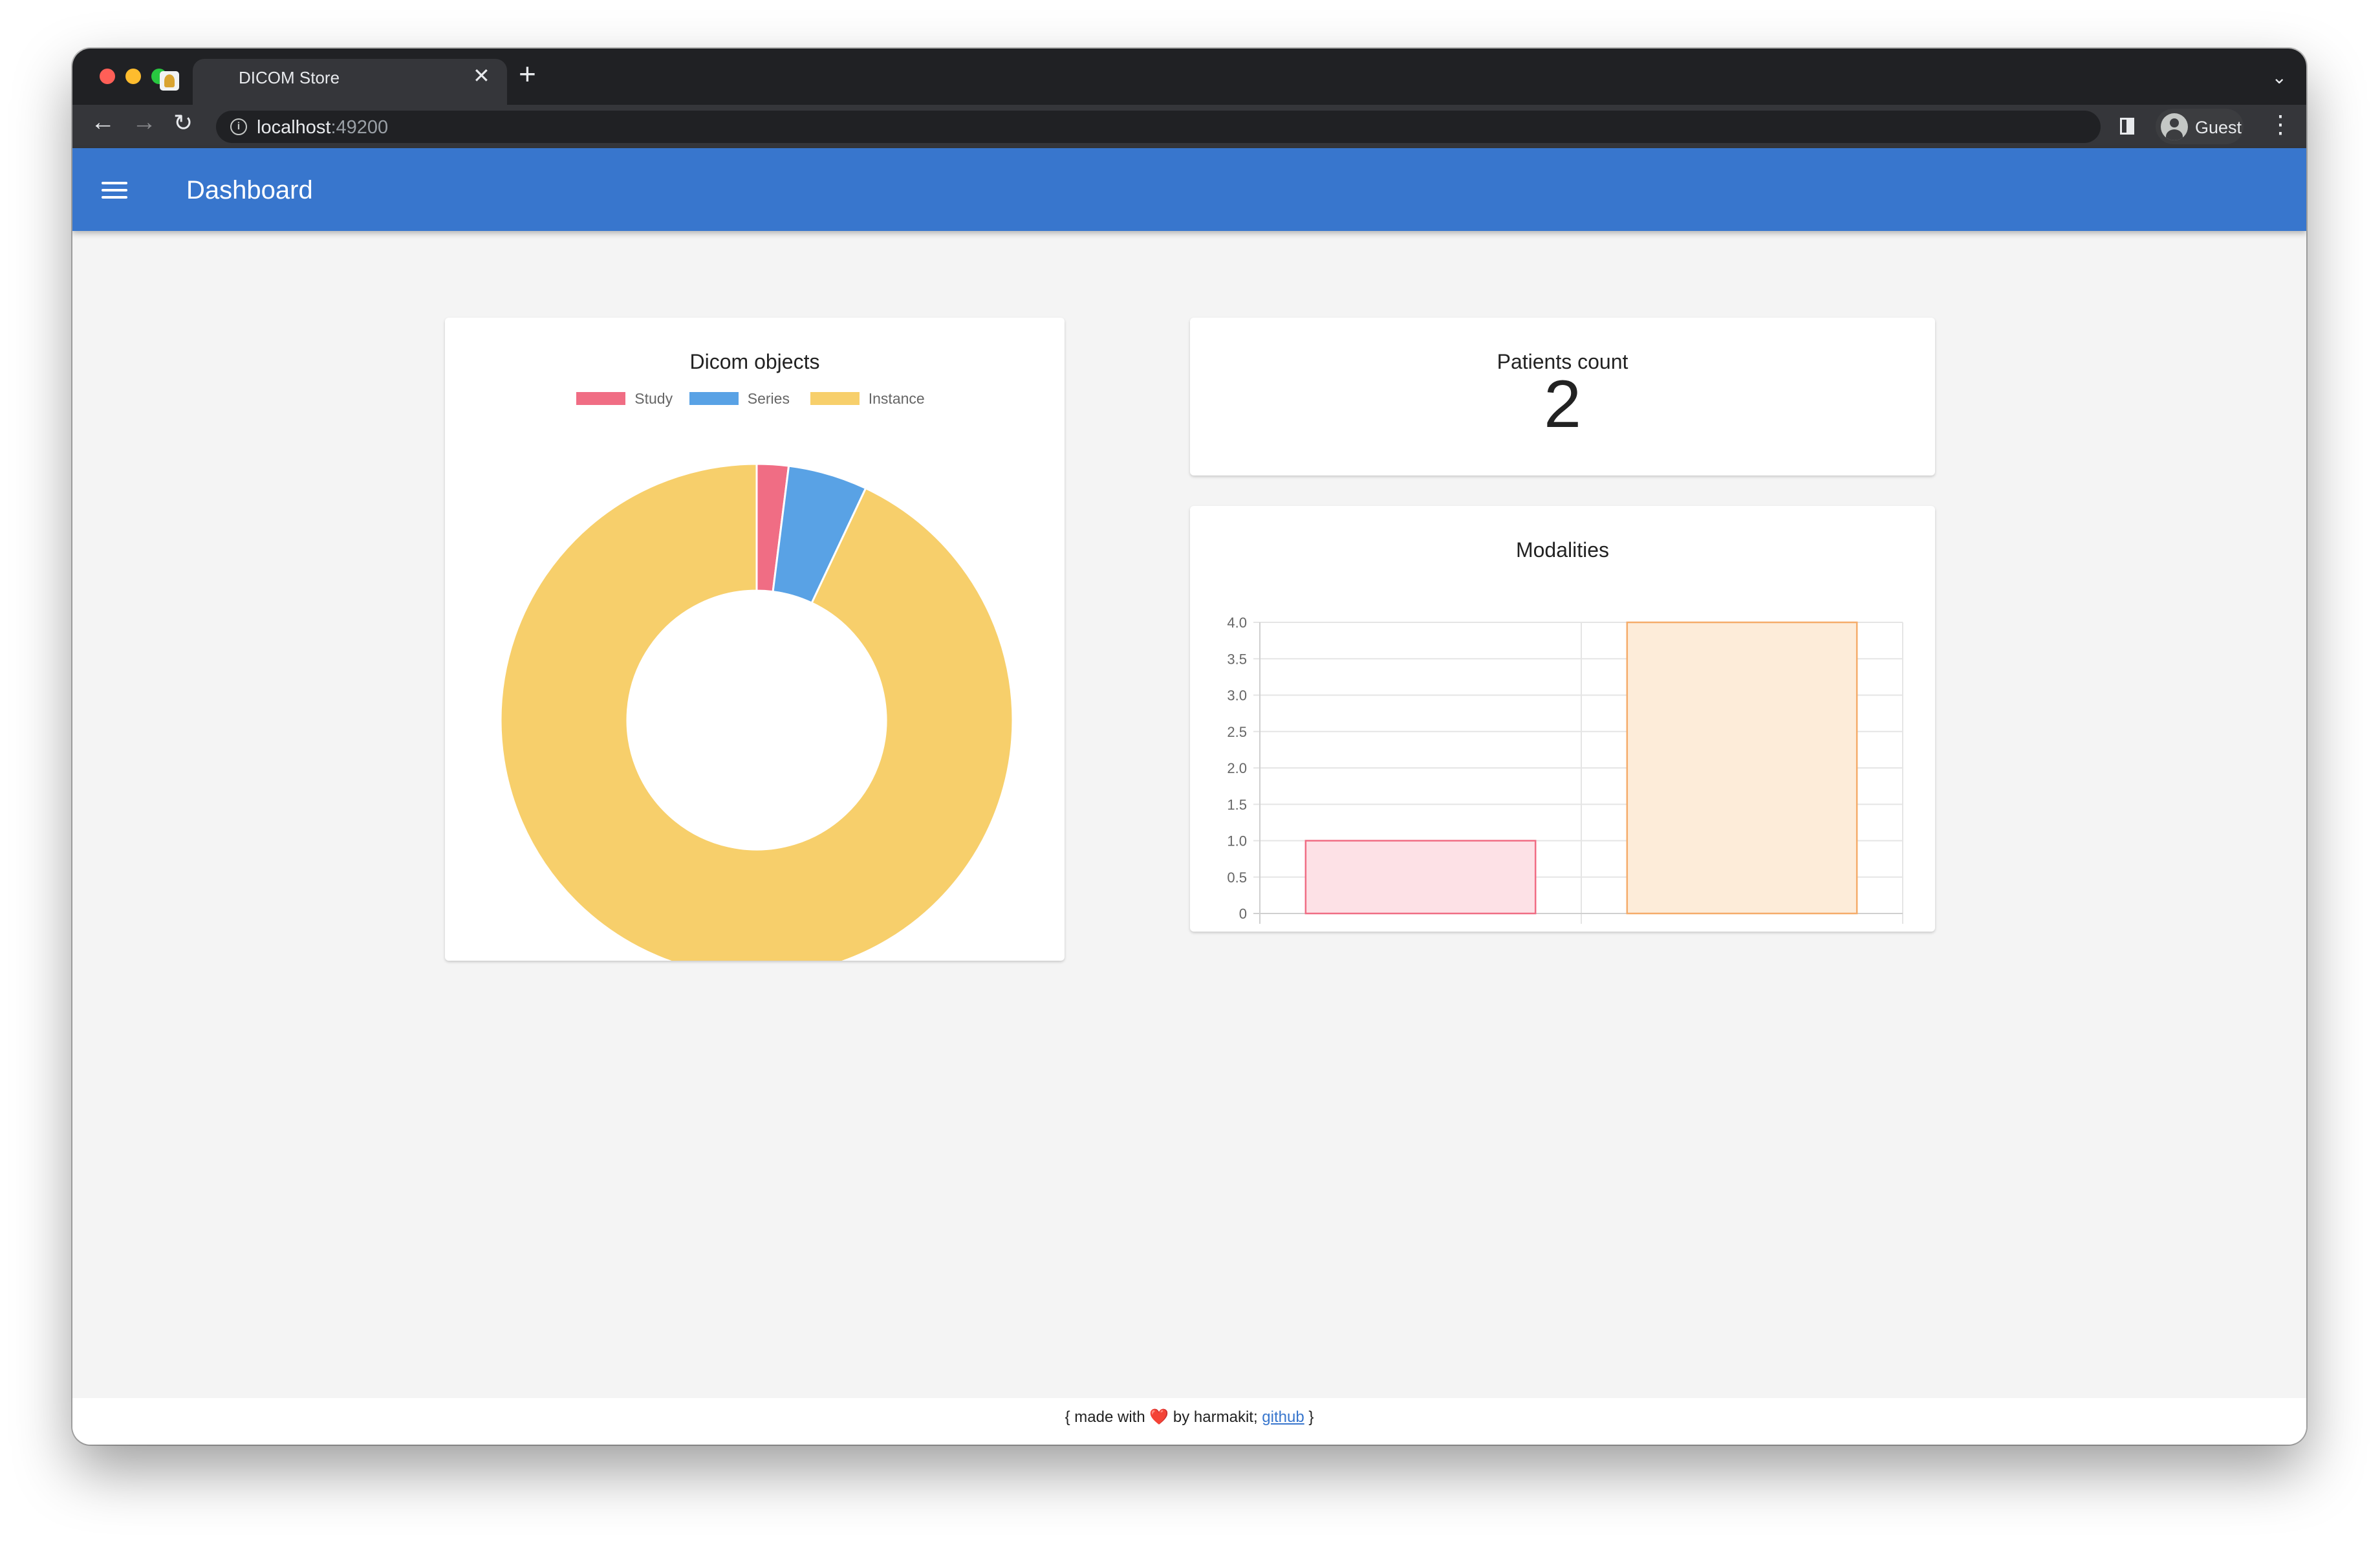  Describe the element at coordinates (1742, 930) in the screenshot. I see `x-tick-label: MR` at that location.